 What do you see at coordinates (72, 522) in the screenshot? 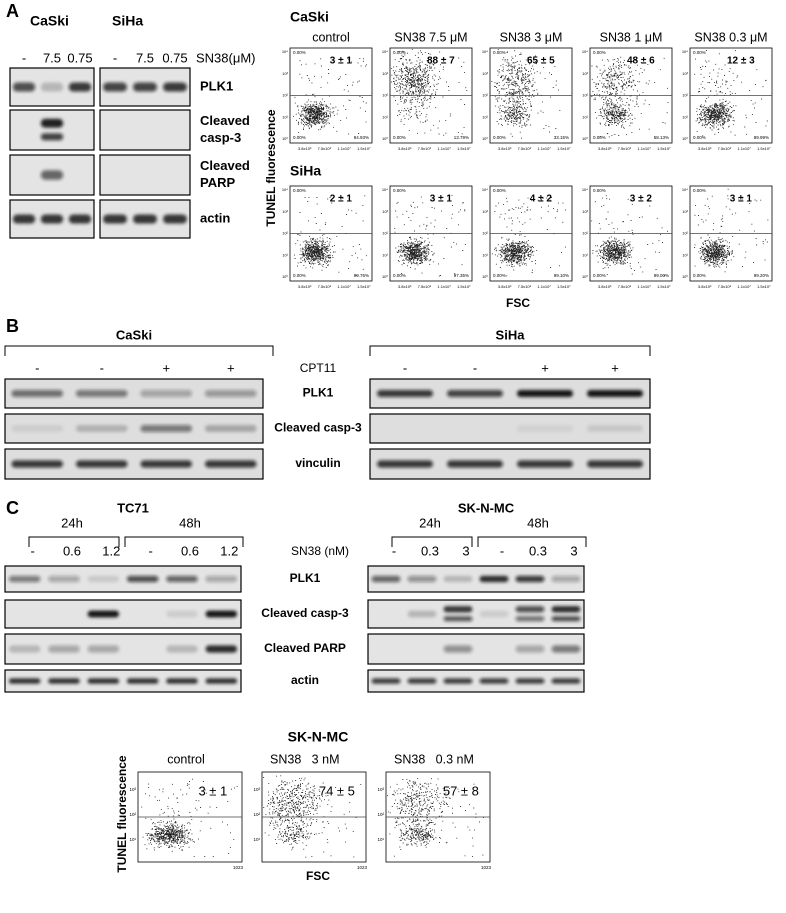
I see `time-label: 24h` at bounding box center [72, 522].